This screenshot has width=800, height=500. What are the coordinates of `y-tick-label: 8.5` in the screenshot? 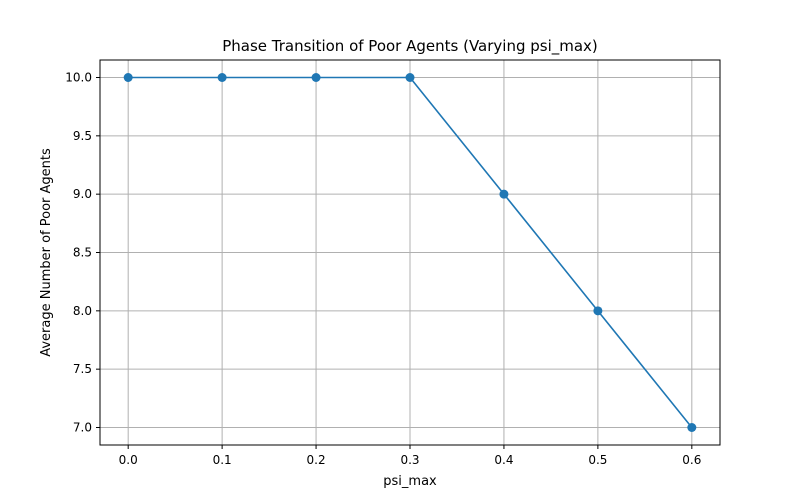 It's located at (82, 253).